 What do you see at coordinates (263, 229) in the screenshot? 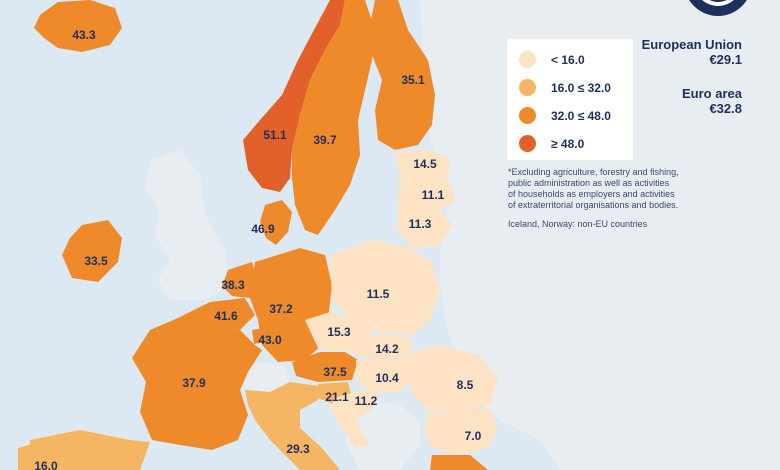
I see `label-denmark: 46.9` at bounding box center [263, 229].